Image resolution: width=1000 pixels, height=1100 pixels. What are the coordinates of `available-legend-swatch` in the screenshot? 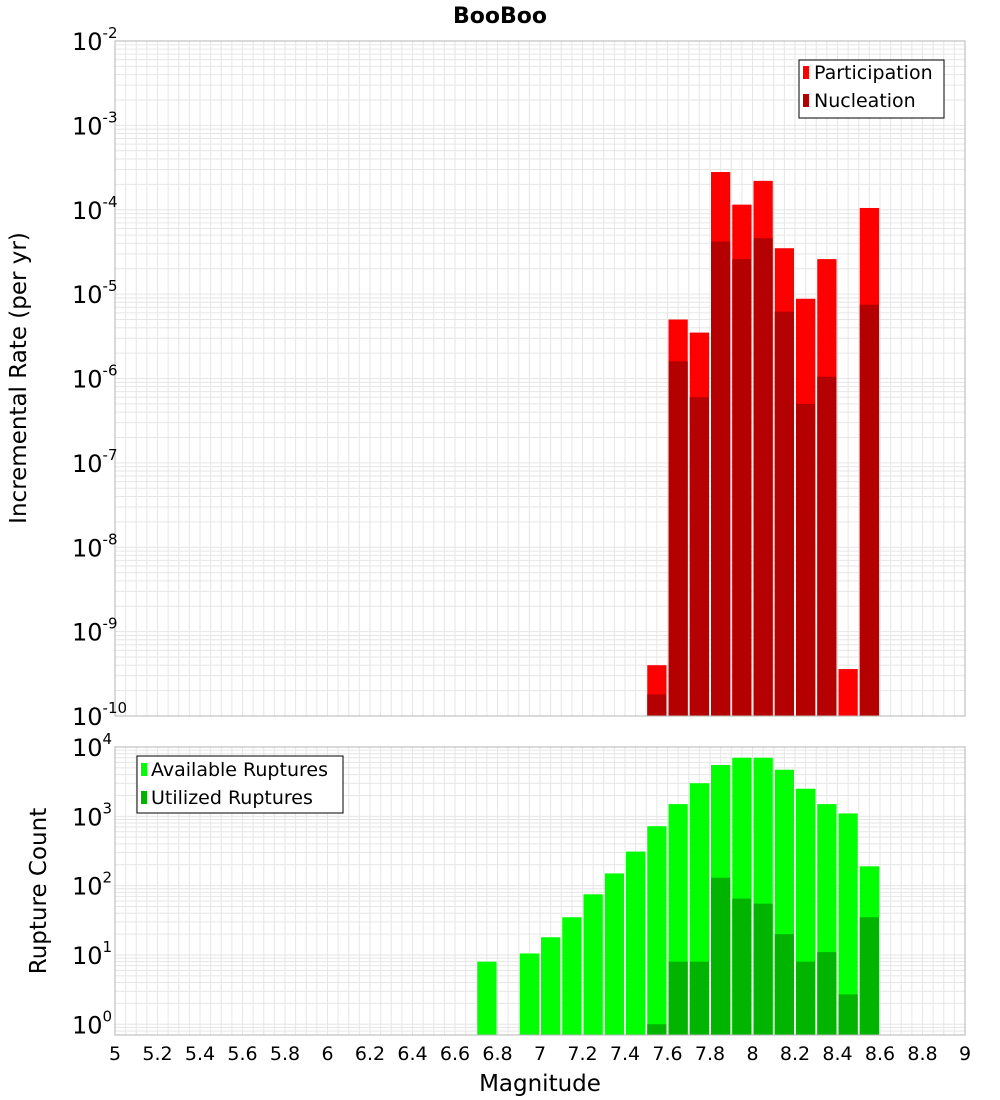 It's located at (144, 769).